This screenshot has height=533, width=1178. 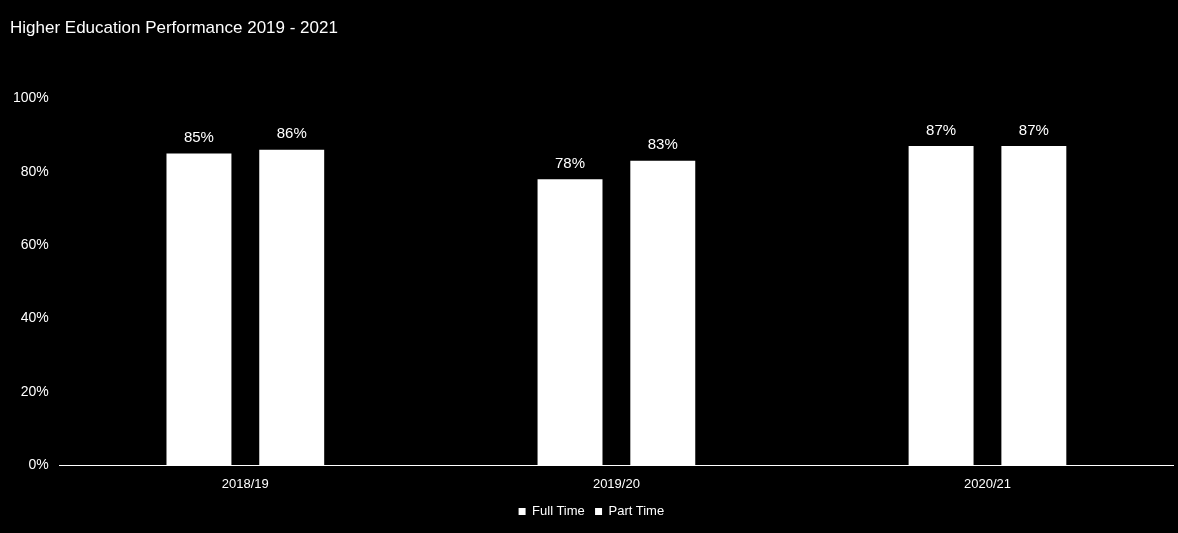 What do you see at coordinates (245, 483) in the screenshot?
I see `x-tick-label: 2018/19` at bounding box center [245, 483].